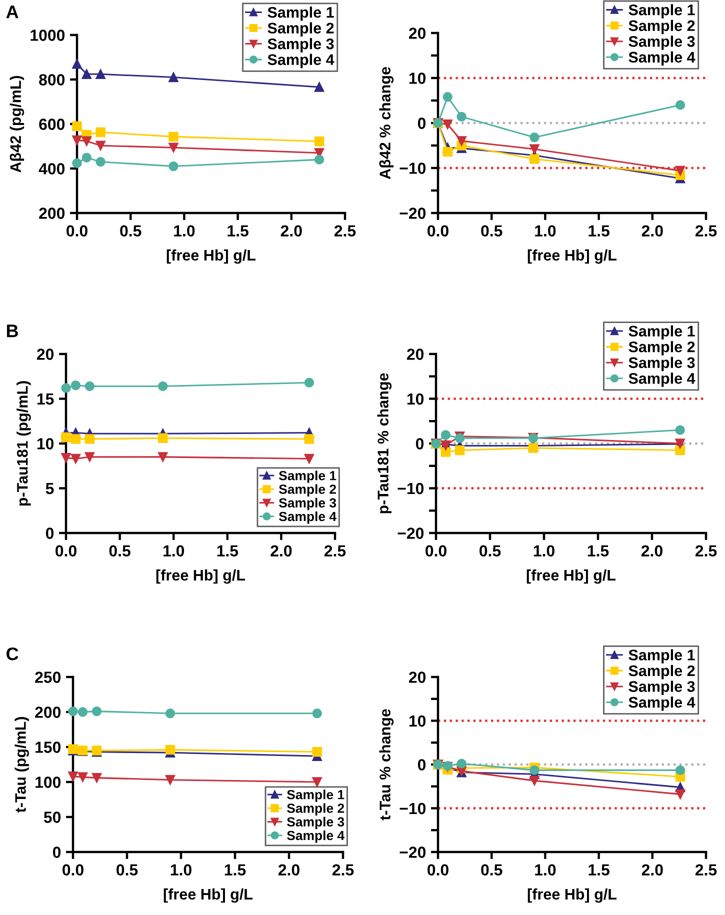 Image resolution: width=725 pixels, height=915 pixels. Describe the element at coordinates (48, 677) in the screenshot. I see `y-tick-label: 250` at that location.